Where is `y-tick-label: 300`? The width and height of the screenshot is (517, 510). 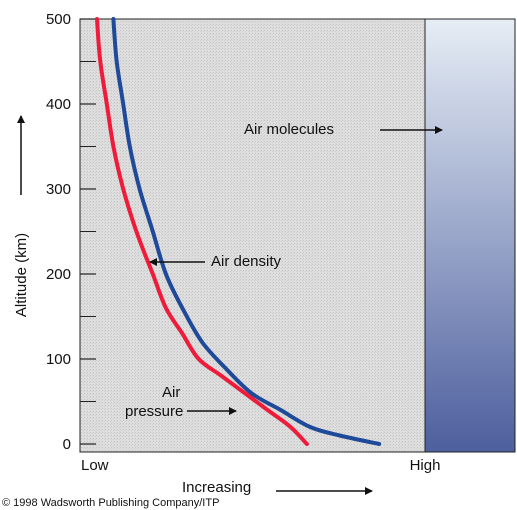 y-tick-label: 300 is located at coordinates (58, 189).